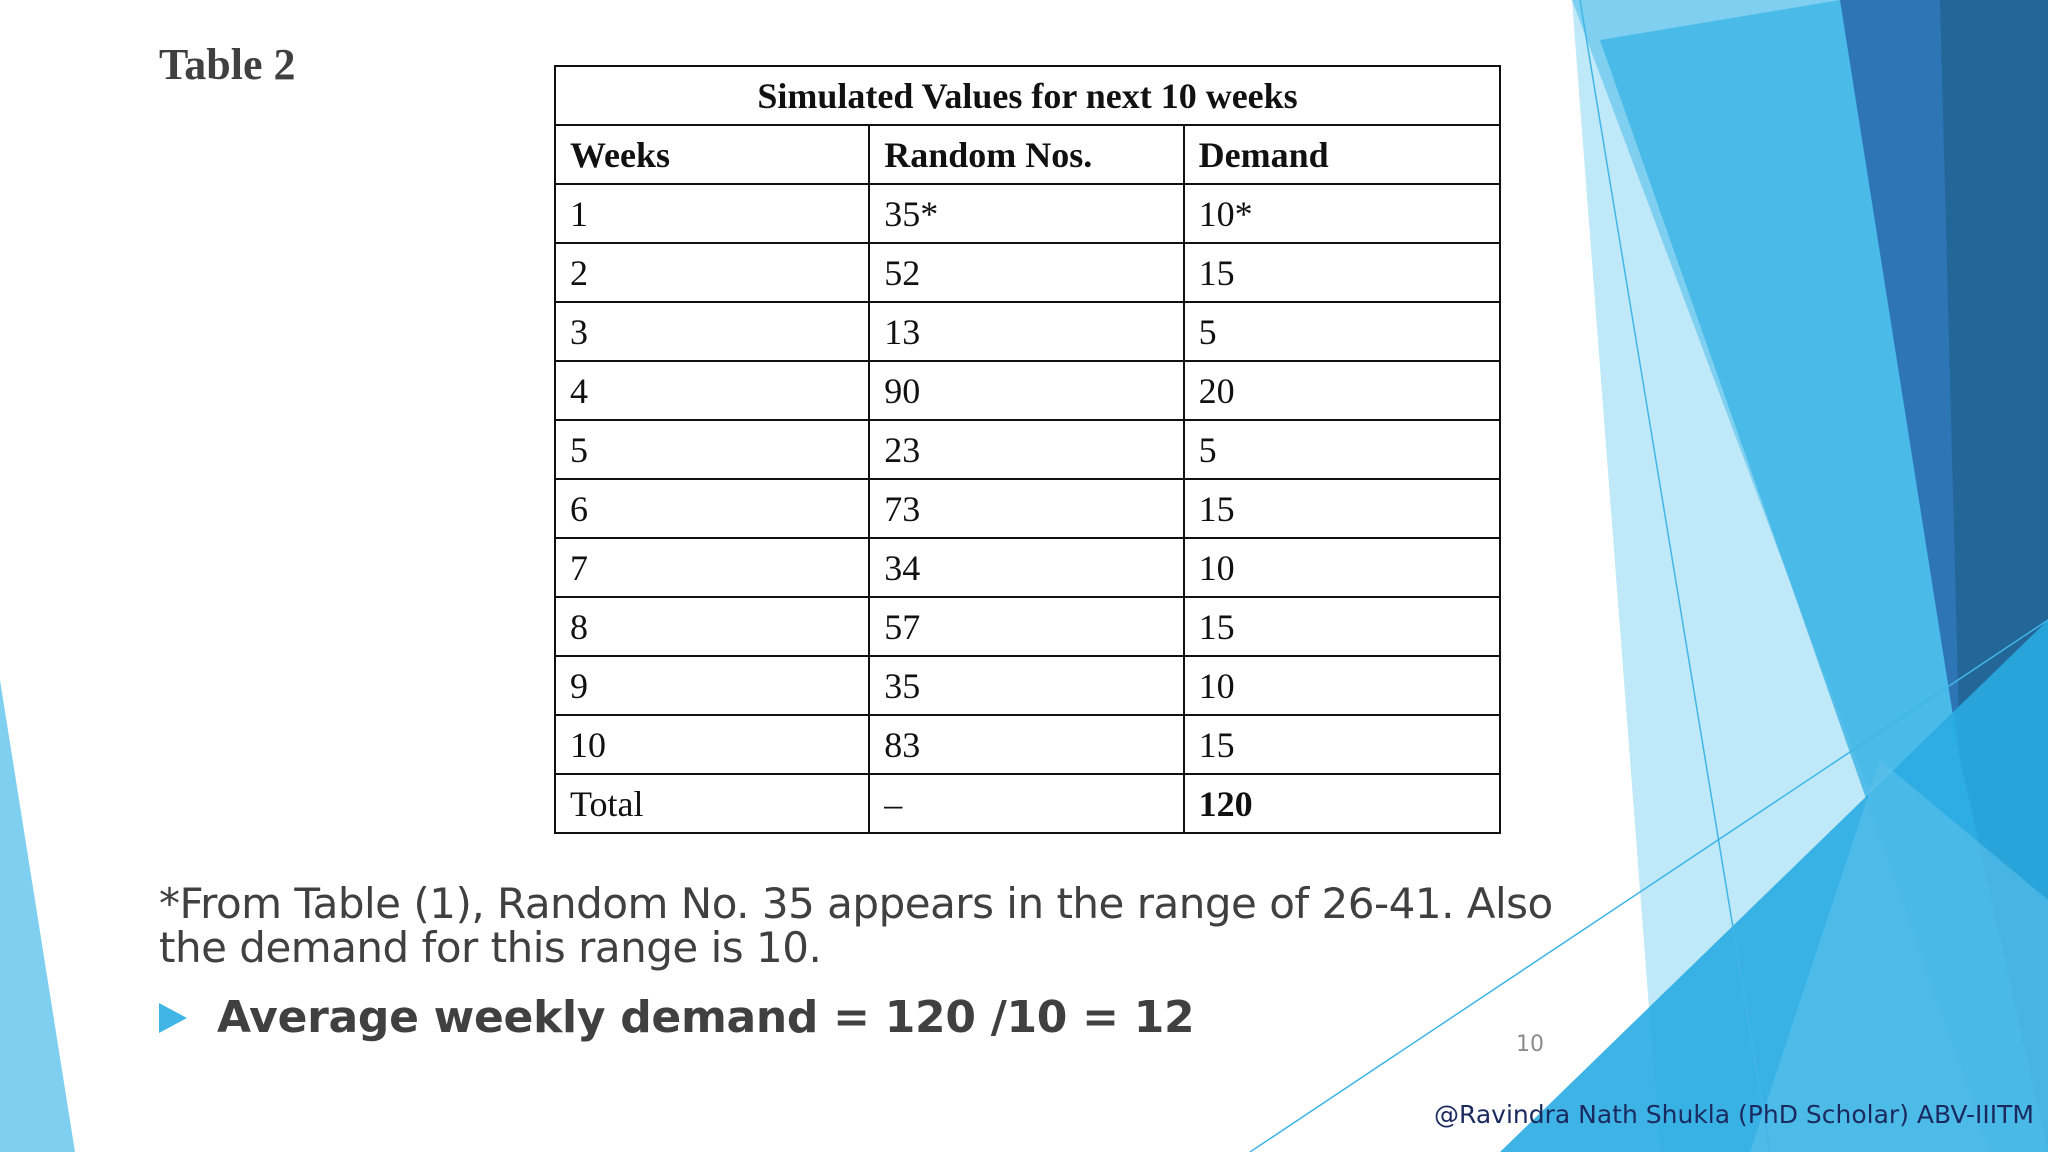 This screenshot has width=2048, height=1152. Describe the element at coordinates (1530, 1044) in the screenshot. I see `page-number: 10` at that location.